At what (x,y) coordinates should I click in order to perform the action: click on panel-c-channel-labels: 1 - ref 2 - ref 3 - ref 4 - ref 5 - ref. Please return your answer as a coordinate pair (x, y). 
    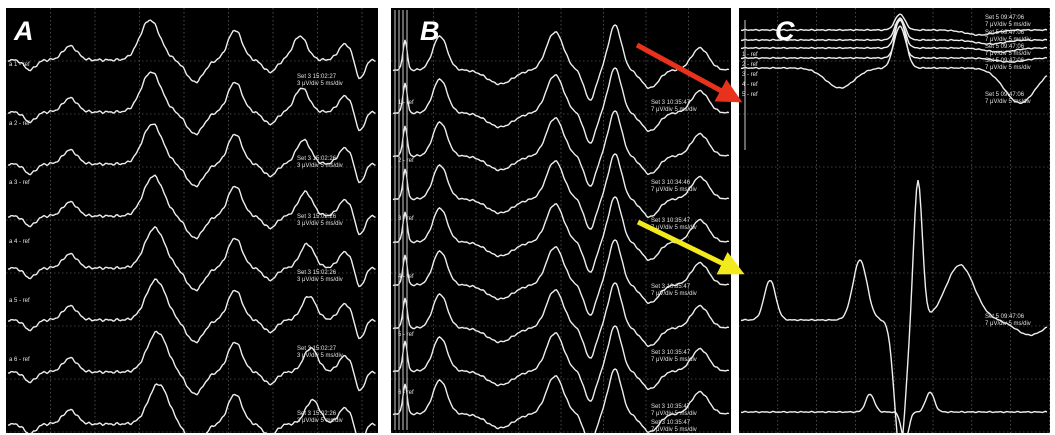
    Looking at the image, I should click on (750, 75).